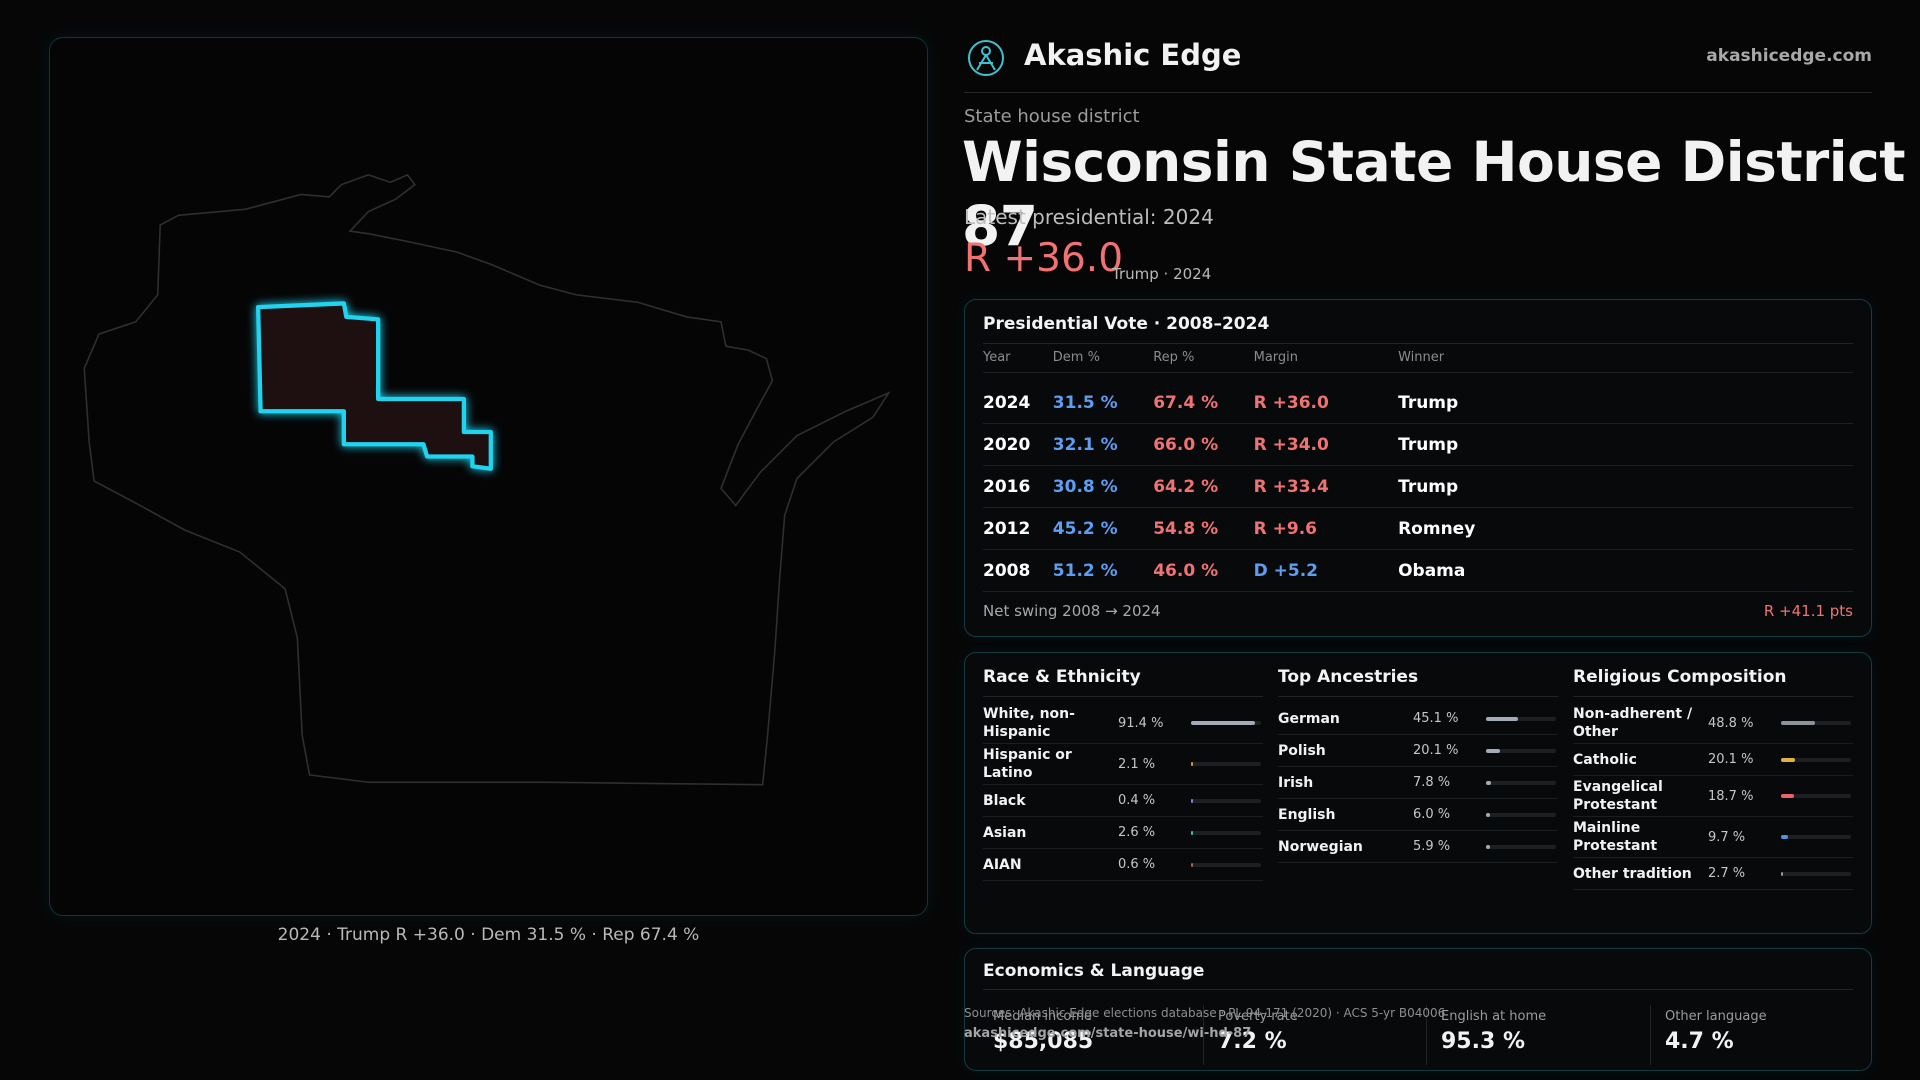 Image resolution: width=1920 pixels, height=1080 pixels. I want to click on demographic-row: Black 0.4 %, so click(1123, 801).